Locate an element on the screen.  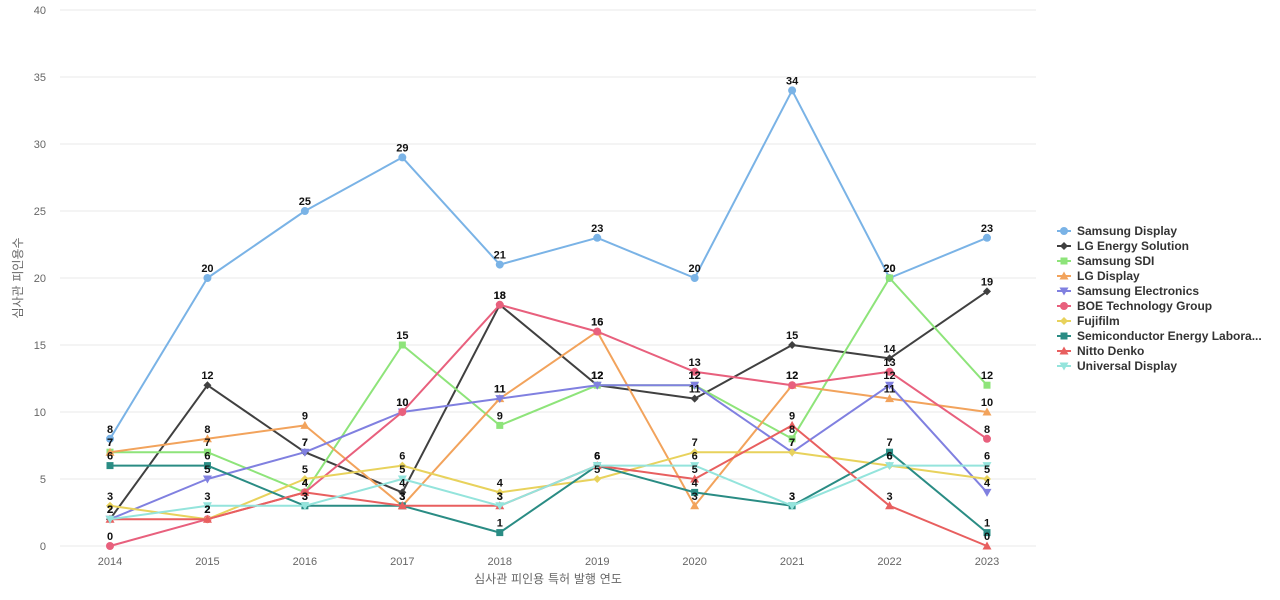
y-axis-ticks: 0 5 10 15 20 25 30 35 40 is located at coordinates (40, 279).